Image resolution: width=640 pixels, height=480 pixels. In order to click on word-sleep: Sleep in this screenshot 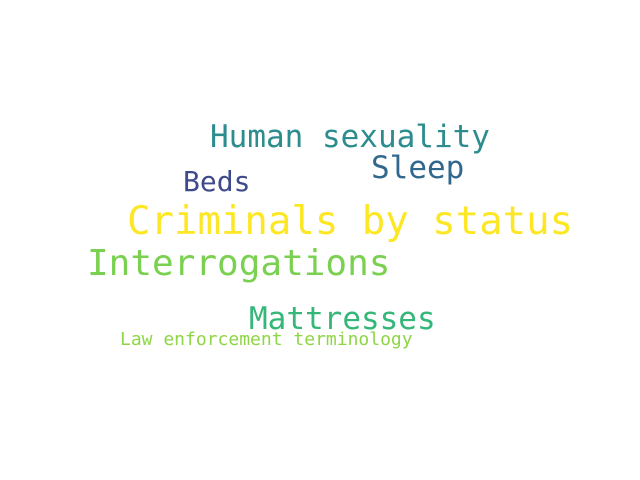, I will do `click(418, 168)`.